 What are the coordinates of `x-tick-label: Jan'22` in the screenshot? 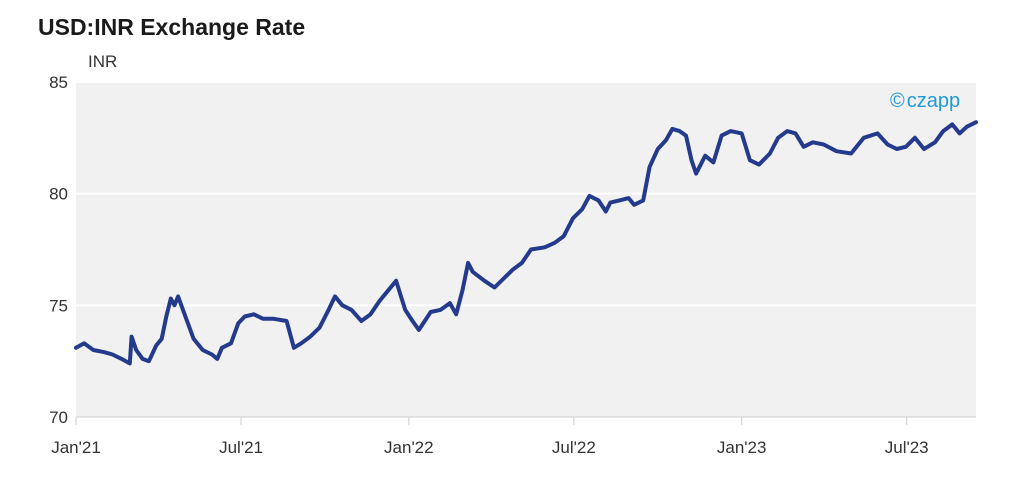 It's located at (409, 447).